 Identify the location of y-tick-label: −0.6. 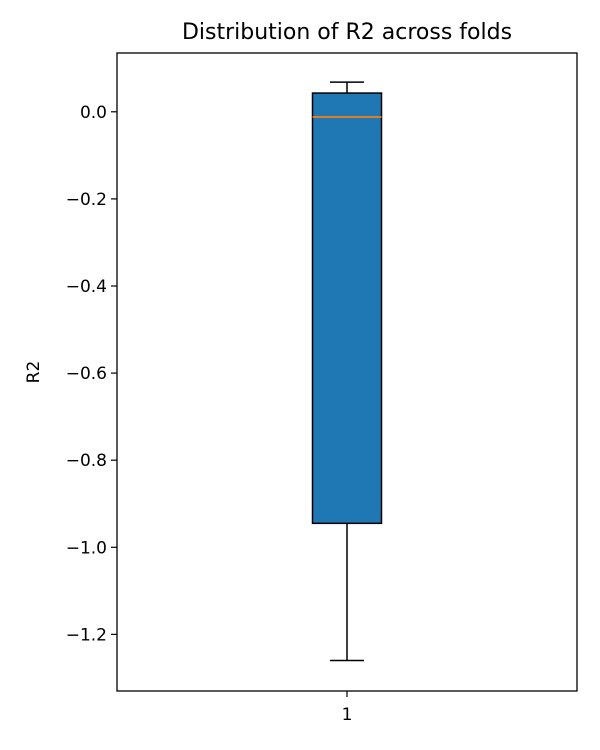
(86, 374).